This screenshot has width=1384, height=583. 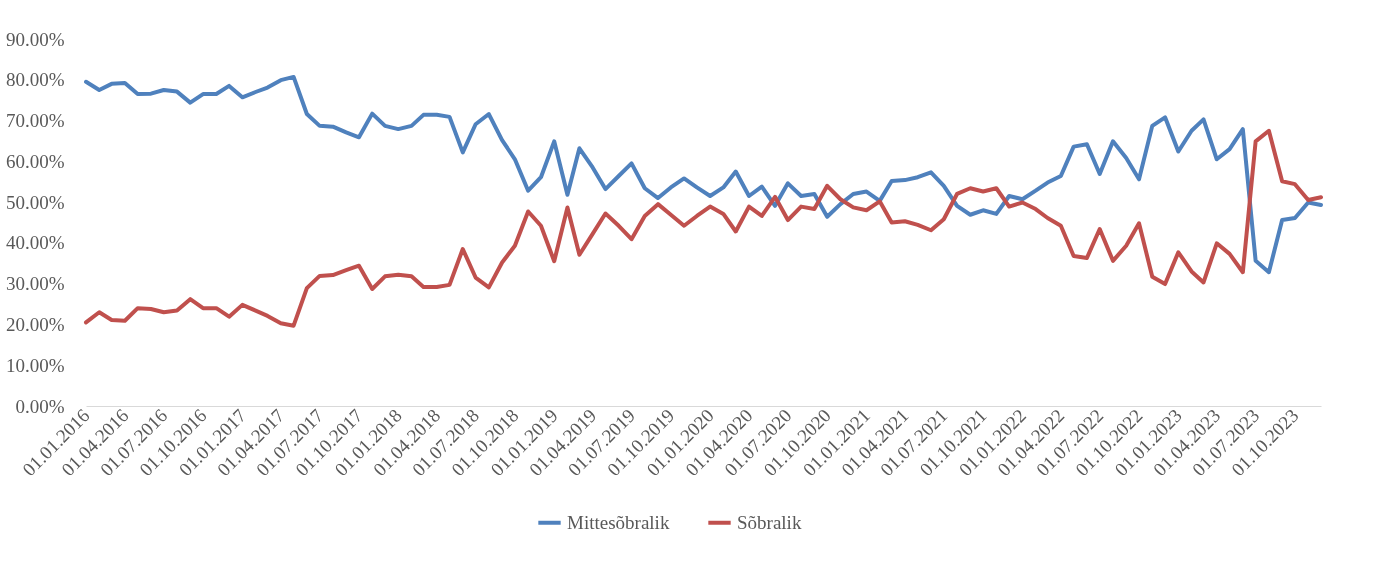 I want to click on legend-label: Sõbralik, so click(x=769, y=522).